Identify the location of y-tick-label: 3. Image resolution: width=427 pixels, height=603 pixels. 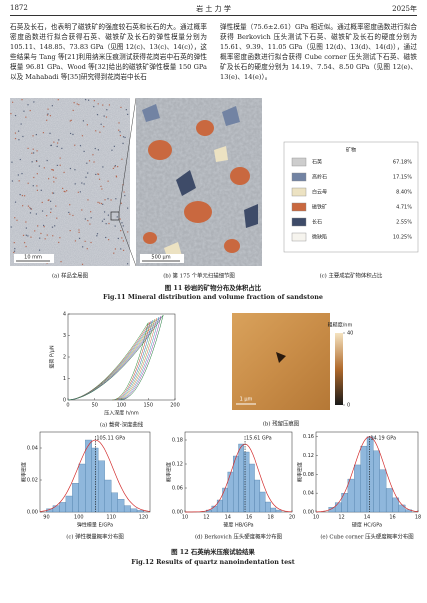
(64, 336).